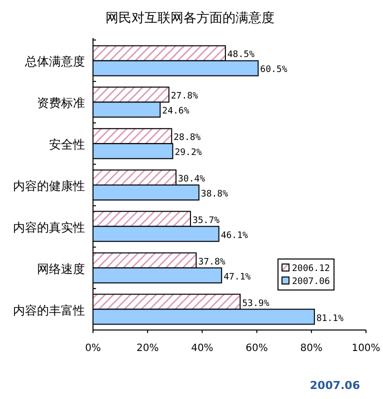 The width and height of the screenshot is (383, 399). Describe the element at coordinates (49, 186) in the screenshot. I see `y-tick-label: 内容的健康性` at that location.